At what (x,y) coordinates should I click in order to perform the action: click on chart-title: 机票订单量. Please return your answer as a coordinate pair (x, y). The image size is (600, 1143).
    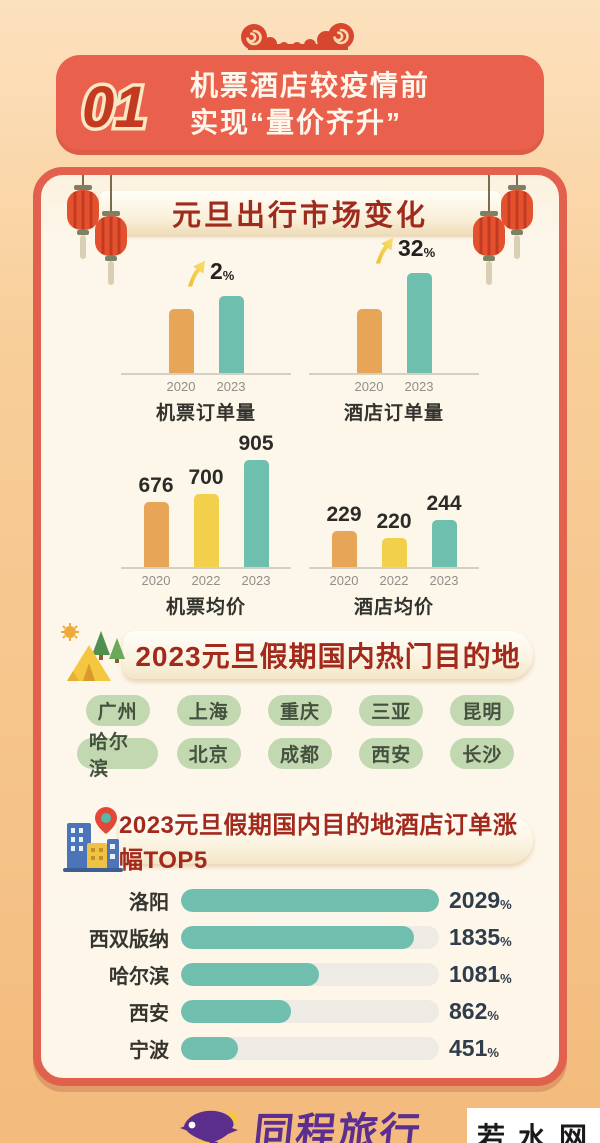
    Looking at the image, I should click on (205, 413).